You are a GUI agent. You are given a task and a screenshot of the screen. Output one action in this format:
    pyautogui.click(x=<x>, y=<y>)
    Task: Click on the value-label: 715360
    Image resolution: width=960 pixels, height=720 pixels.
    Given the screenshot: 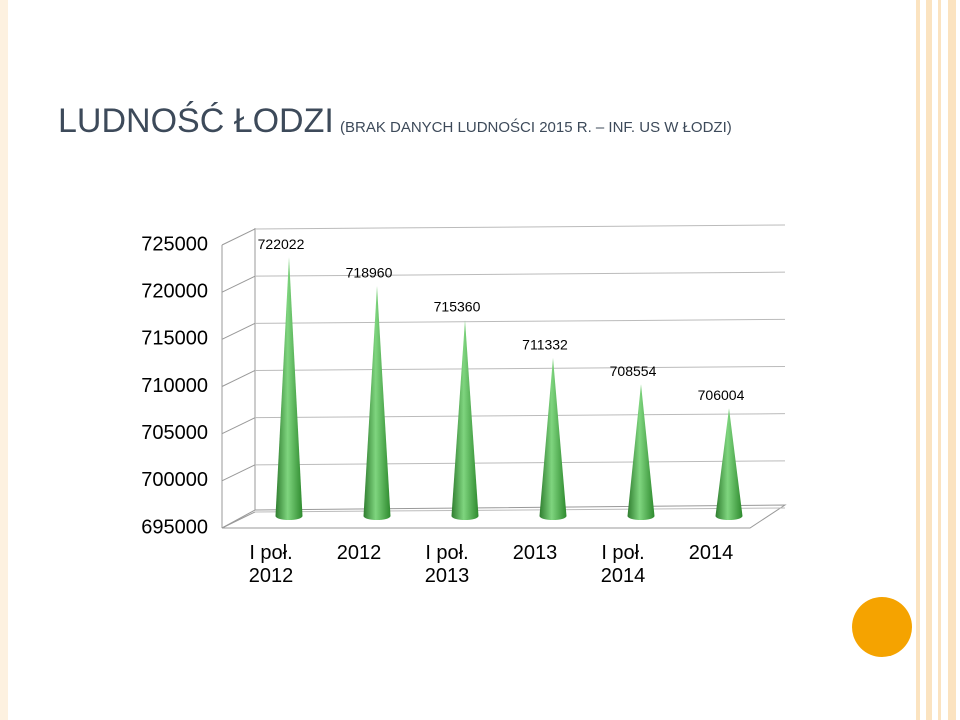 What is the action you would take?
    pyautogui.click(x=457, y=307)
    